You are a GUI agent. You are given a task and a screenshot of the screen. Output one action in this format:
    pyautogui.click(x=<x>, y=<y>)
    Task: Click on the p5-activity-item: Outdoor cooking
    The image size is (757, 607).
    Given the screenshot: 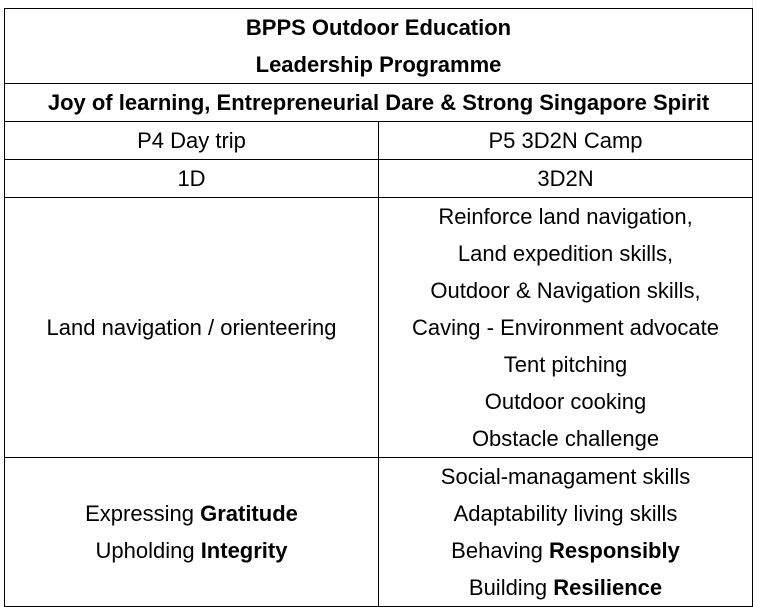 What is the action you would take?
    pyautogui.click(x=565, y=401)
    